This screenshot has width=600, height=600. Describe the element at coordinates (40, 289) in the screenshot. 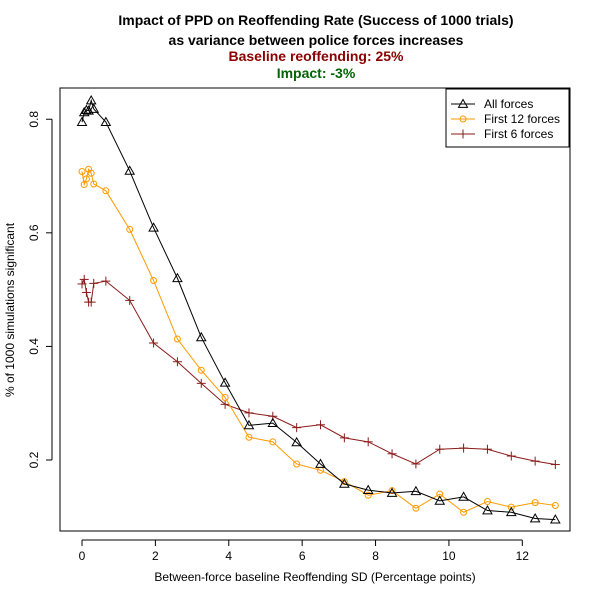

I see `y-axis: 0.2 0.4 0.6 0.8` at that location.